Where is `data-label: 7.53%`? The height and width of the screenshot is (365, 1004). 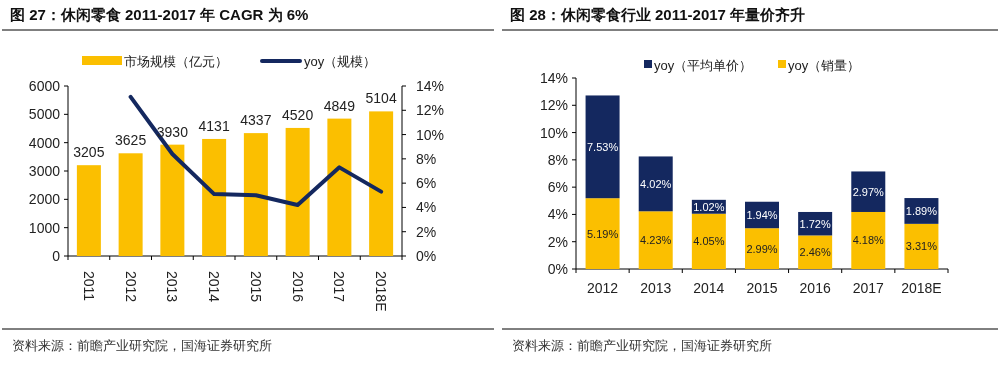 data-label: 7.53% is located at coordinates (602, 146).